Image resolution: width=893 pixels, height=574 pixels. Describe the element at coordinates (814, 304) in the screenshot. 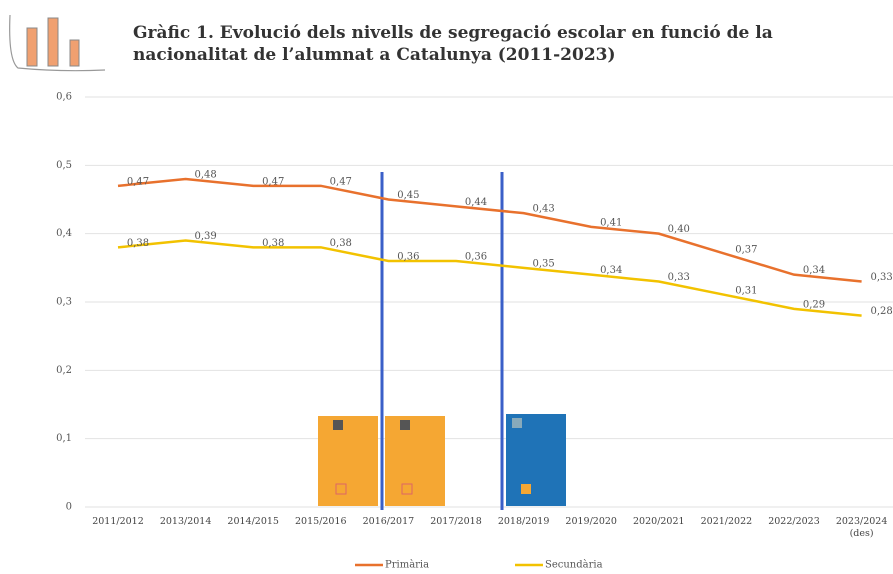

I see `data-label: 0,29` at that location.